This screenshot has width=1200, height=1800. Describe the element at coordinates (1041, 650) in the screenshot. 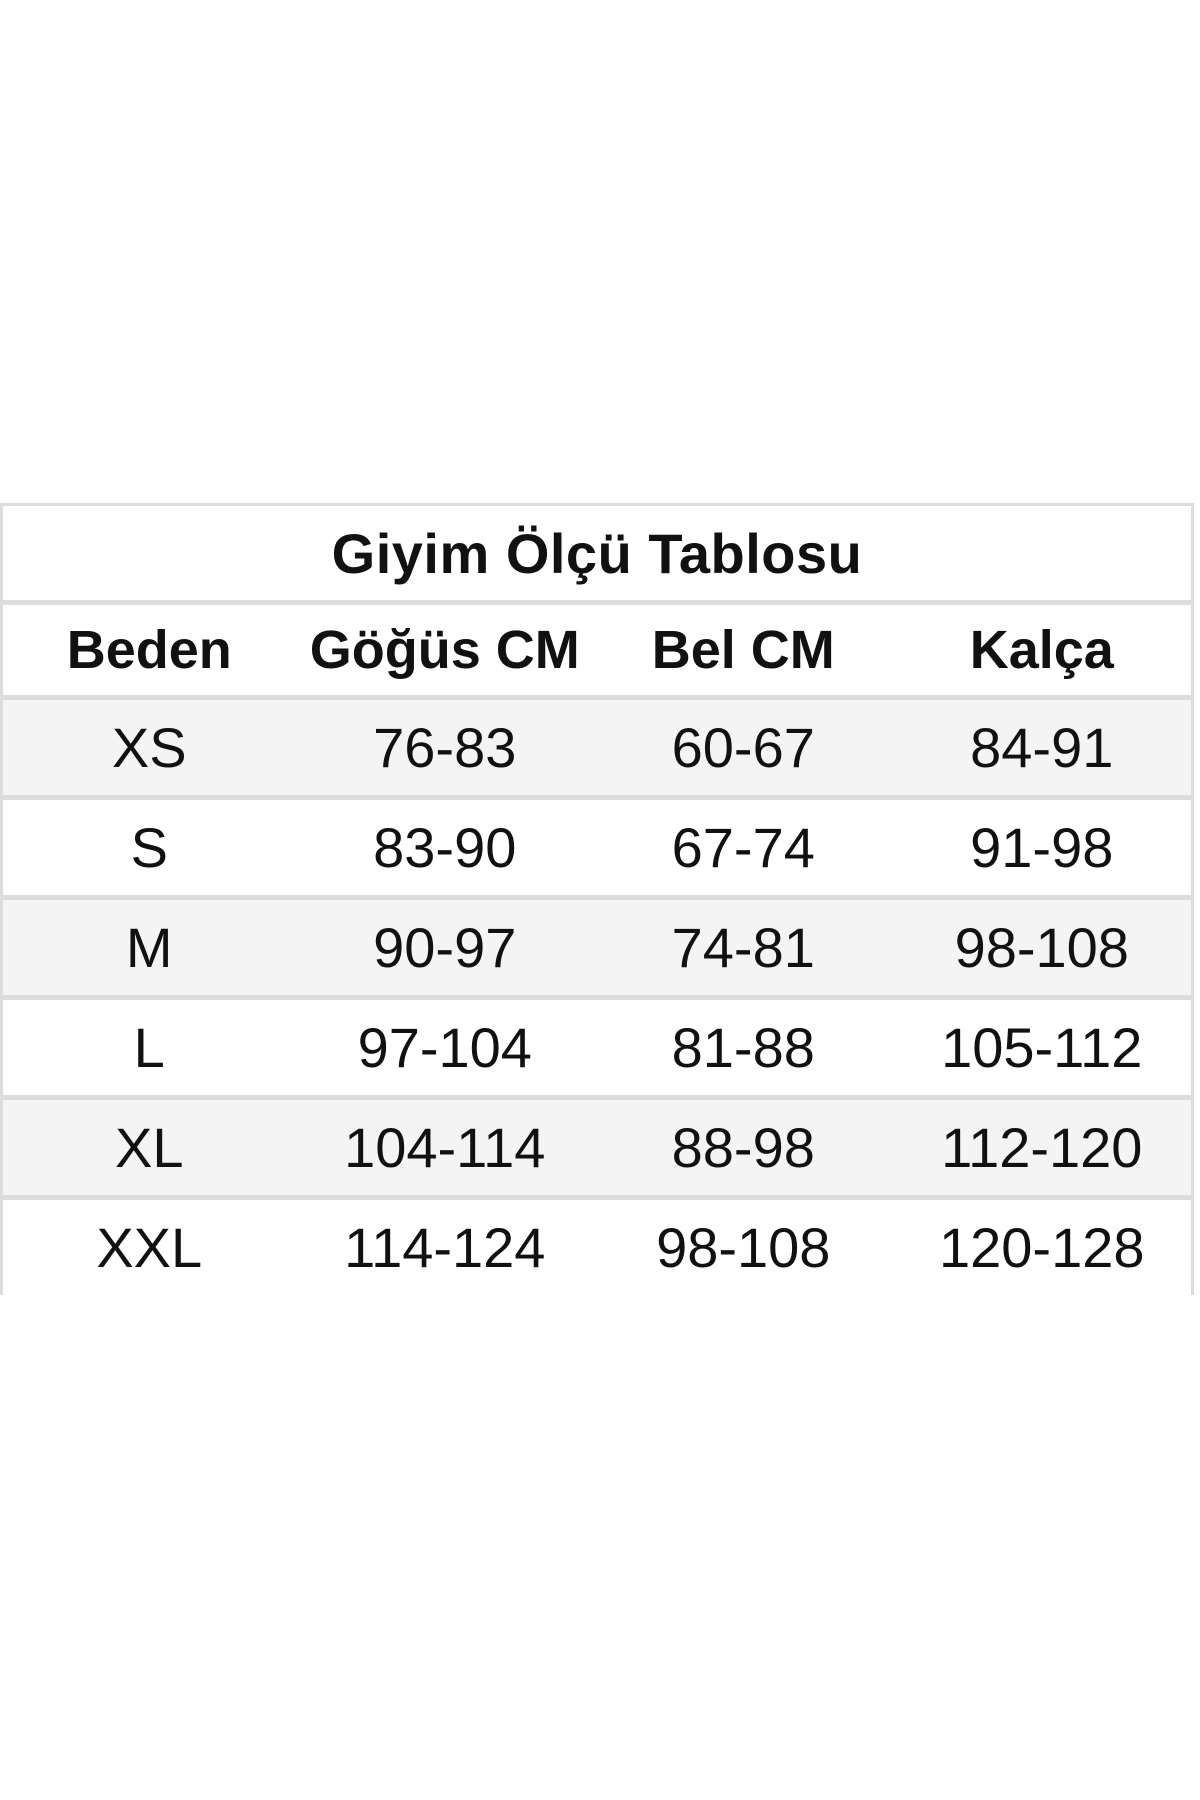

I see `header-hip: Kalça` at that location.